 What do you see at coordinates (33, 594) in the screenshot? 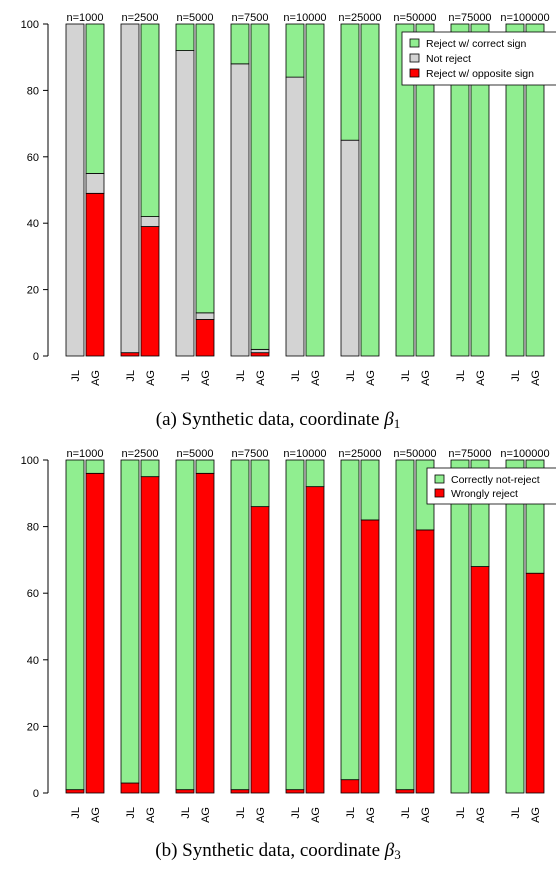
I see `y-tick-label: 60` at bounding box center [33, 594].